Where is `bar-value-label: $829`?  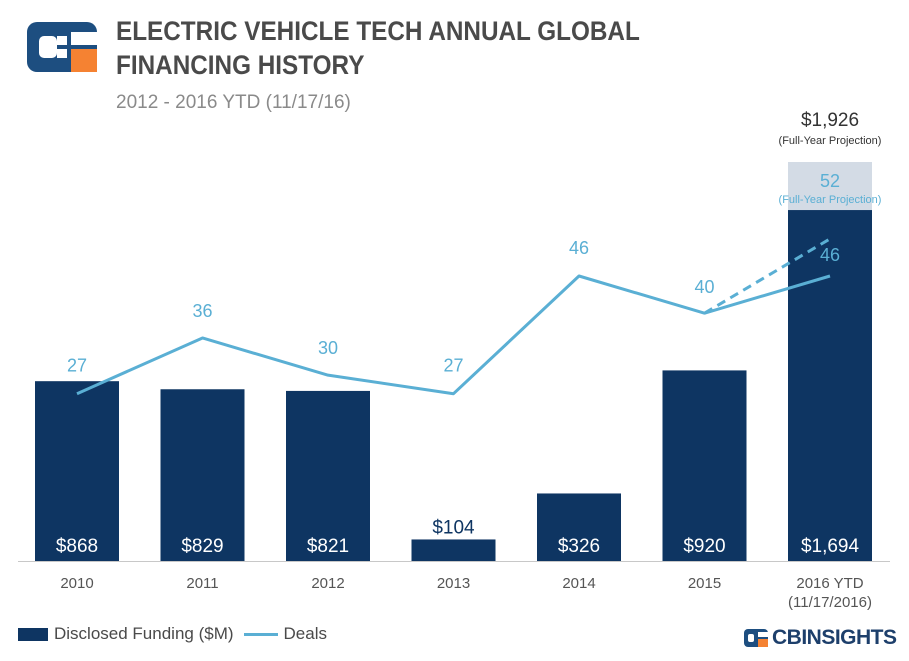
bar-value-label: $829 is located at coordinates (202, 546).